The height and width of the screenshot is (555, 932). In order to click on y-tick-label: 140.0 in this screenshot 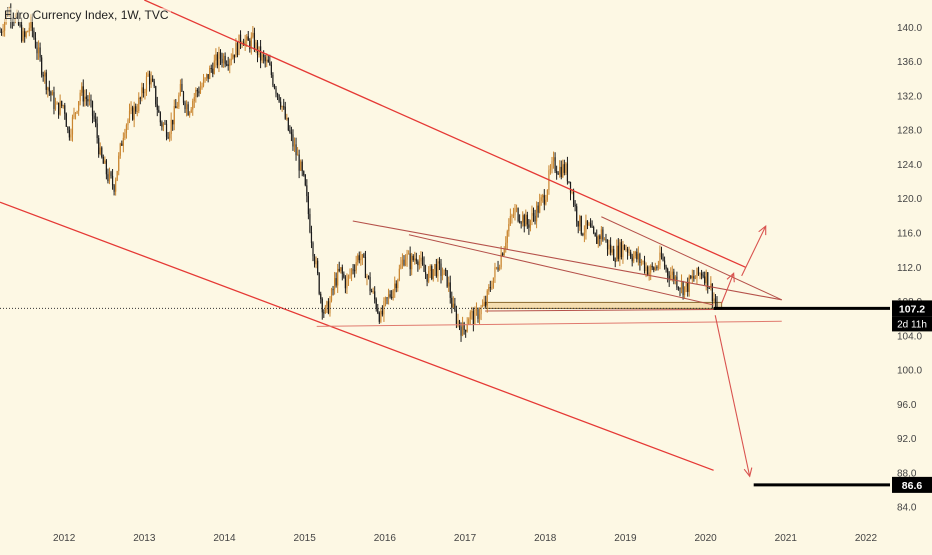, I will do `click(909, 28)`.